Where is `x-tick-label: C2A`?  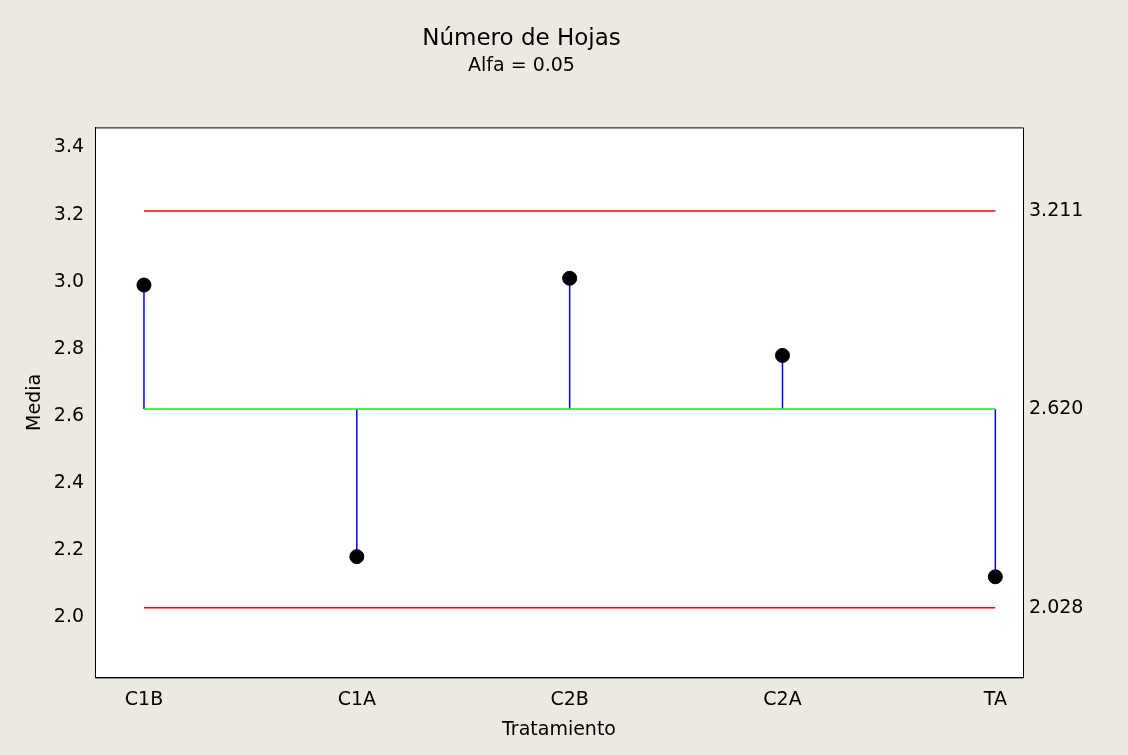 x-tick-label: C2A is located at coordinates (782, 697).